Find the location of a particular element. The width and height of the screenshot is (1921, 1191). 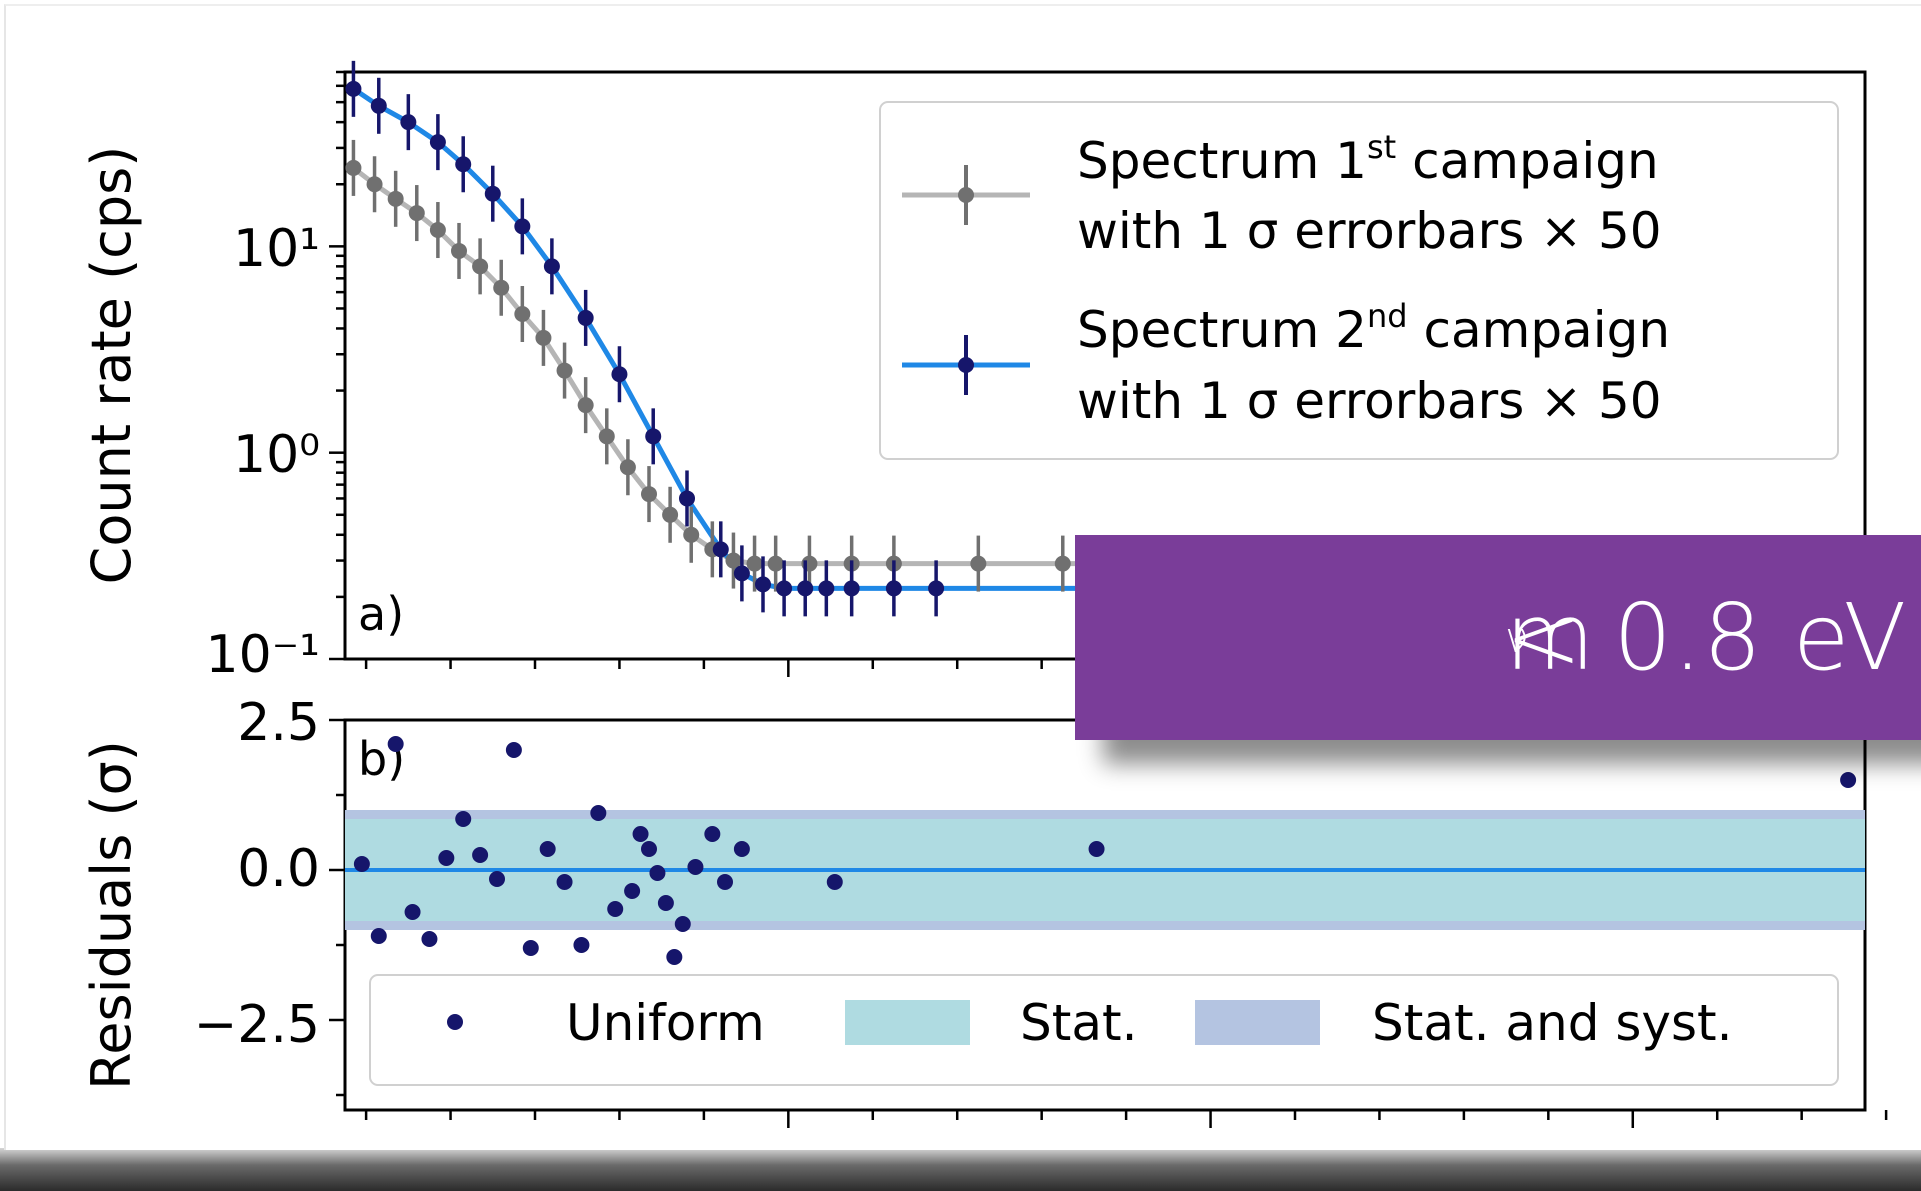

panel-b-ytick-label: −2.5 is located at coordinates (257, 1025).